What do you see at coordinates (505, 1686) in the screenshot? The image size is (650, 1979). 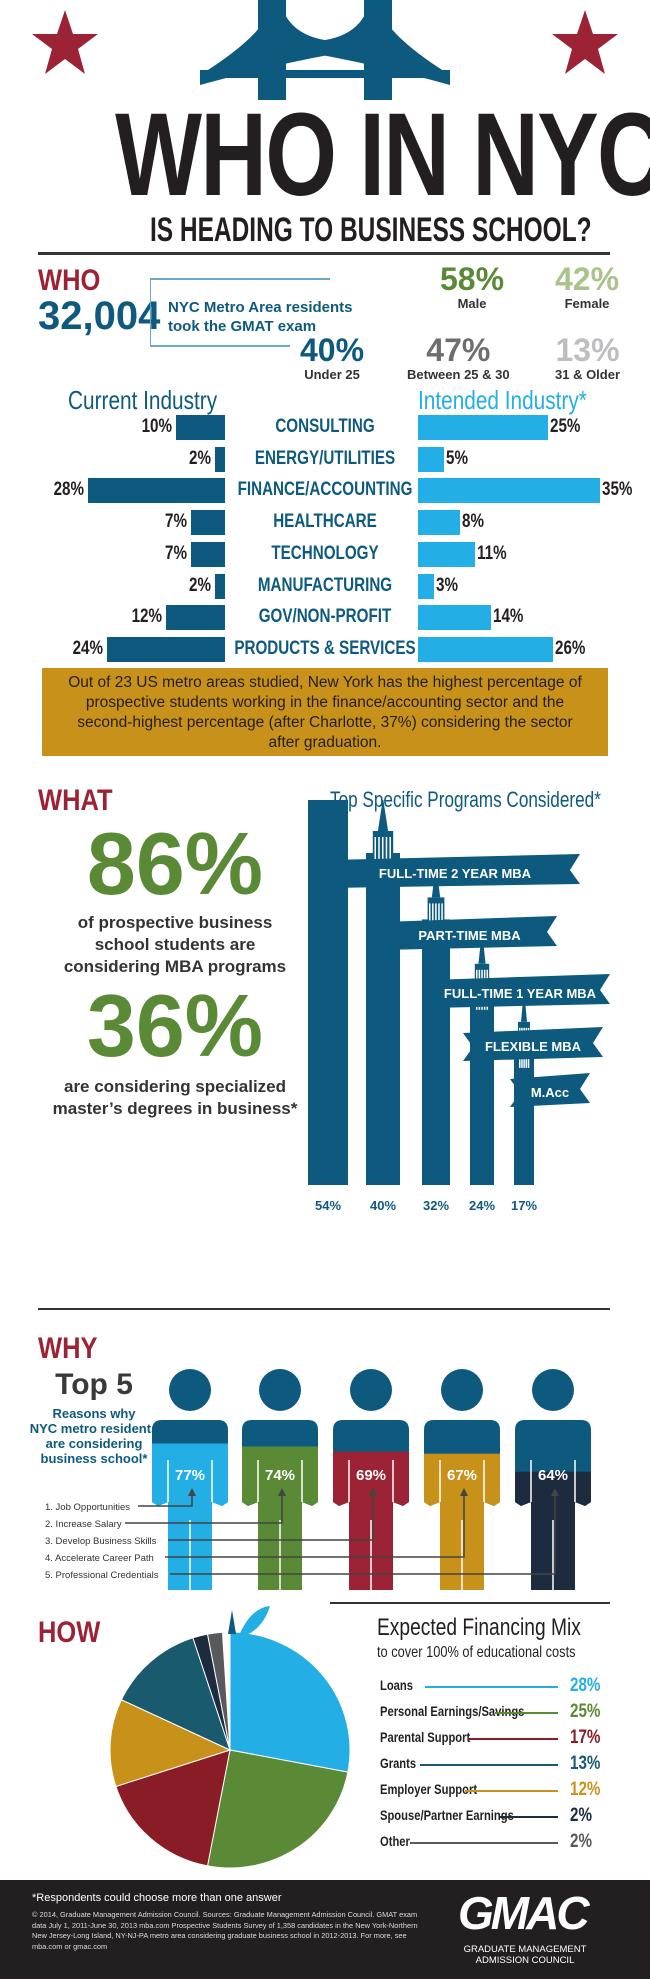 I see `financing-row: Loans 28%` at bounding box center [505, 1686].